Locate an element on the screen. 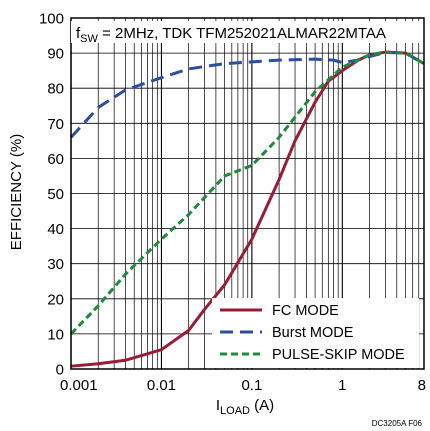 This screenshot has height=431, width=430. title-rest: = 2MHz, TDK TFM252021ALMAR22MTAA is located at coordinates (242, 33).